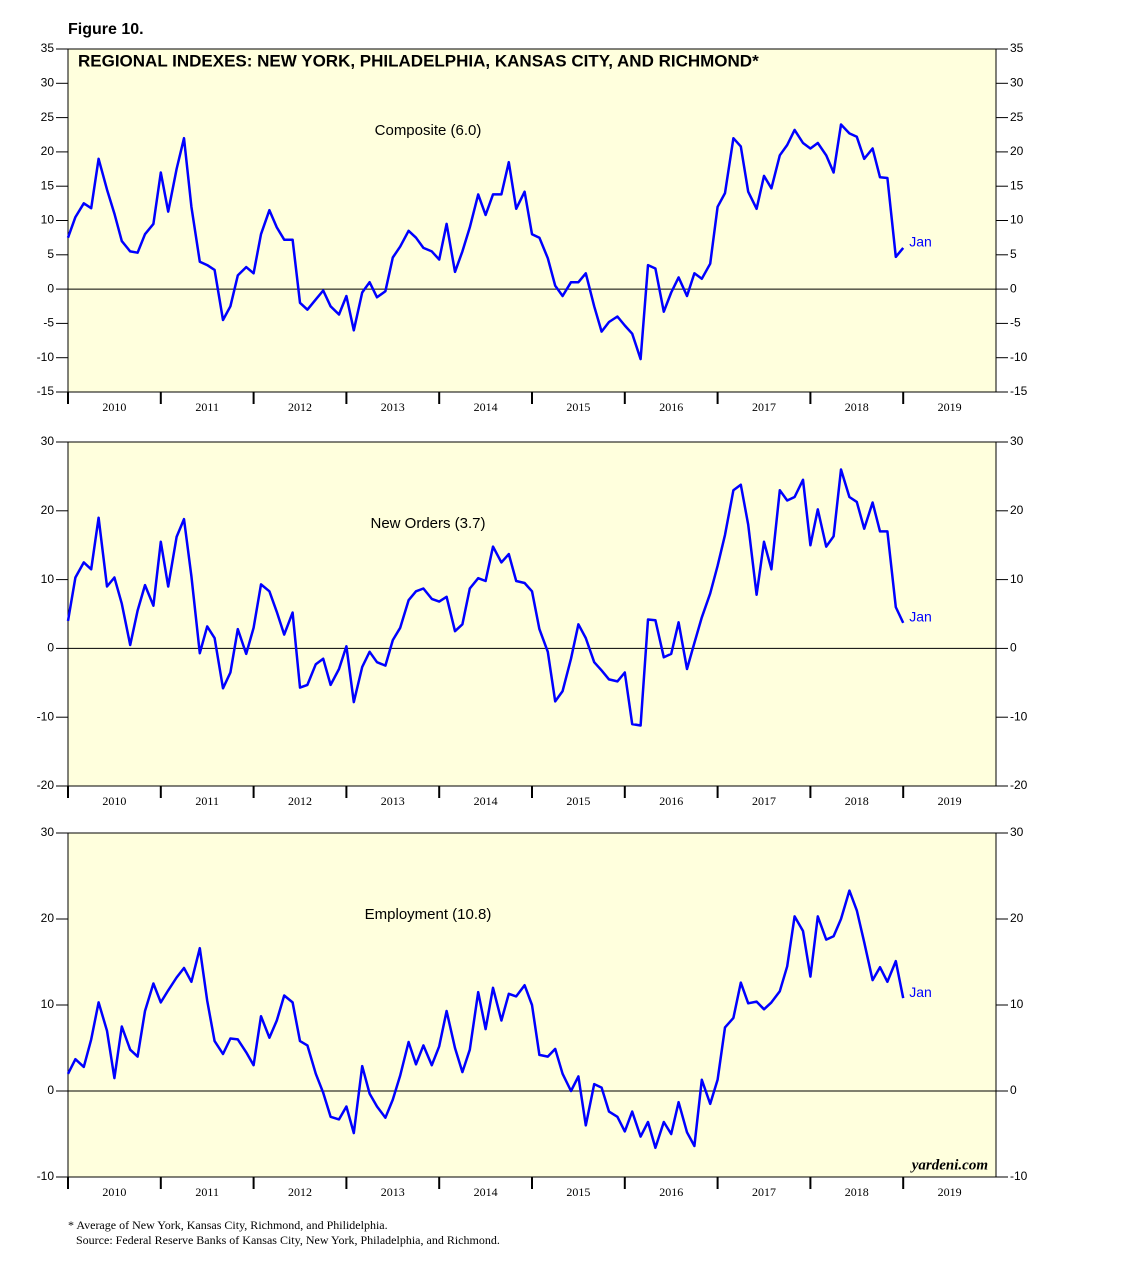 The image size is (1138, 1275). What do you see at coordinates (427, 523) in the screenshot?
I see `series-label: New Orders (3.7)` at bounding box center [427, 523].